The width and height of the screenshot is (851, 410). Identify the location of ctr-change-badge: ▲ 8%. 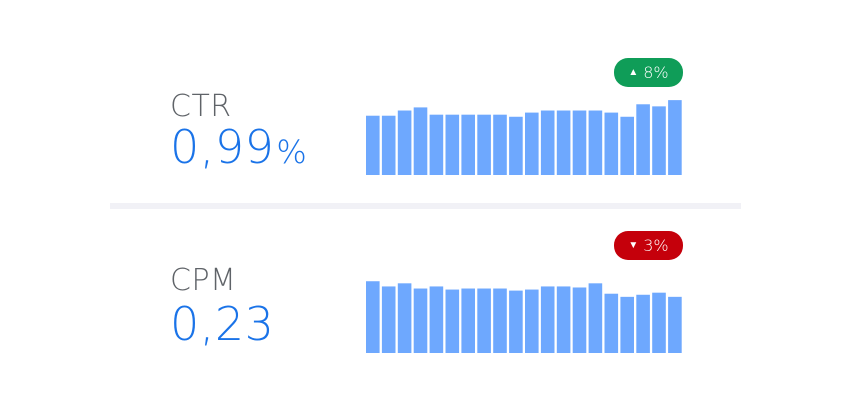
(648, 72).